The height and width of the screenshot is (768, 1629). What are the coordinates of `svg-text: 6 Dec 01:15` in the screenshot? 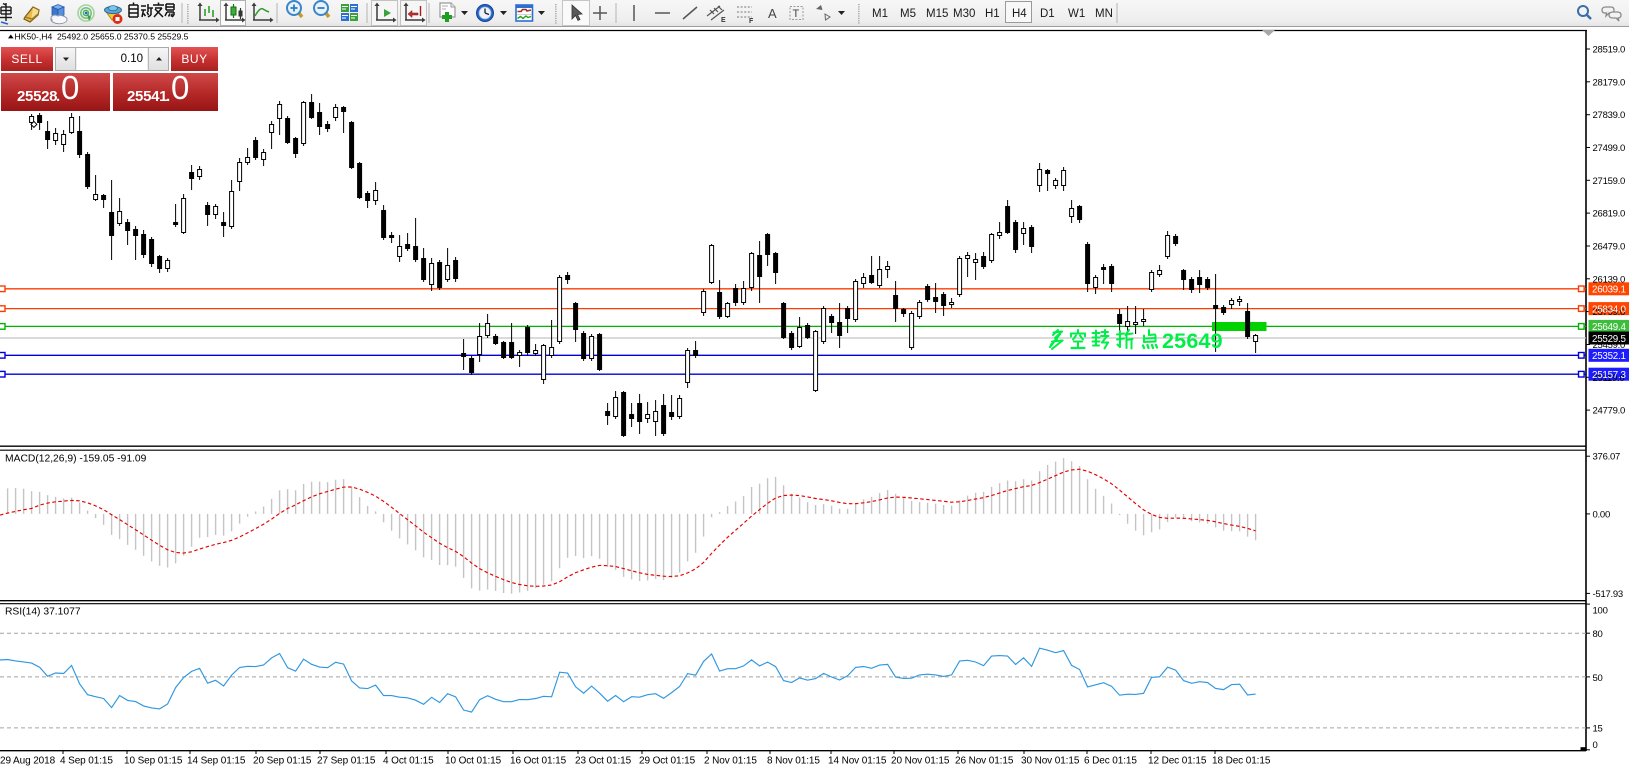 It's located at (1110, 761).